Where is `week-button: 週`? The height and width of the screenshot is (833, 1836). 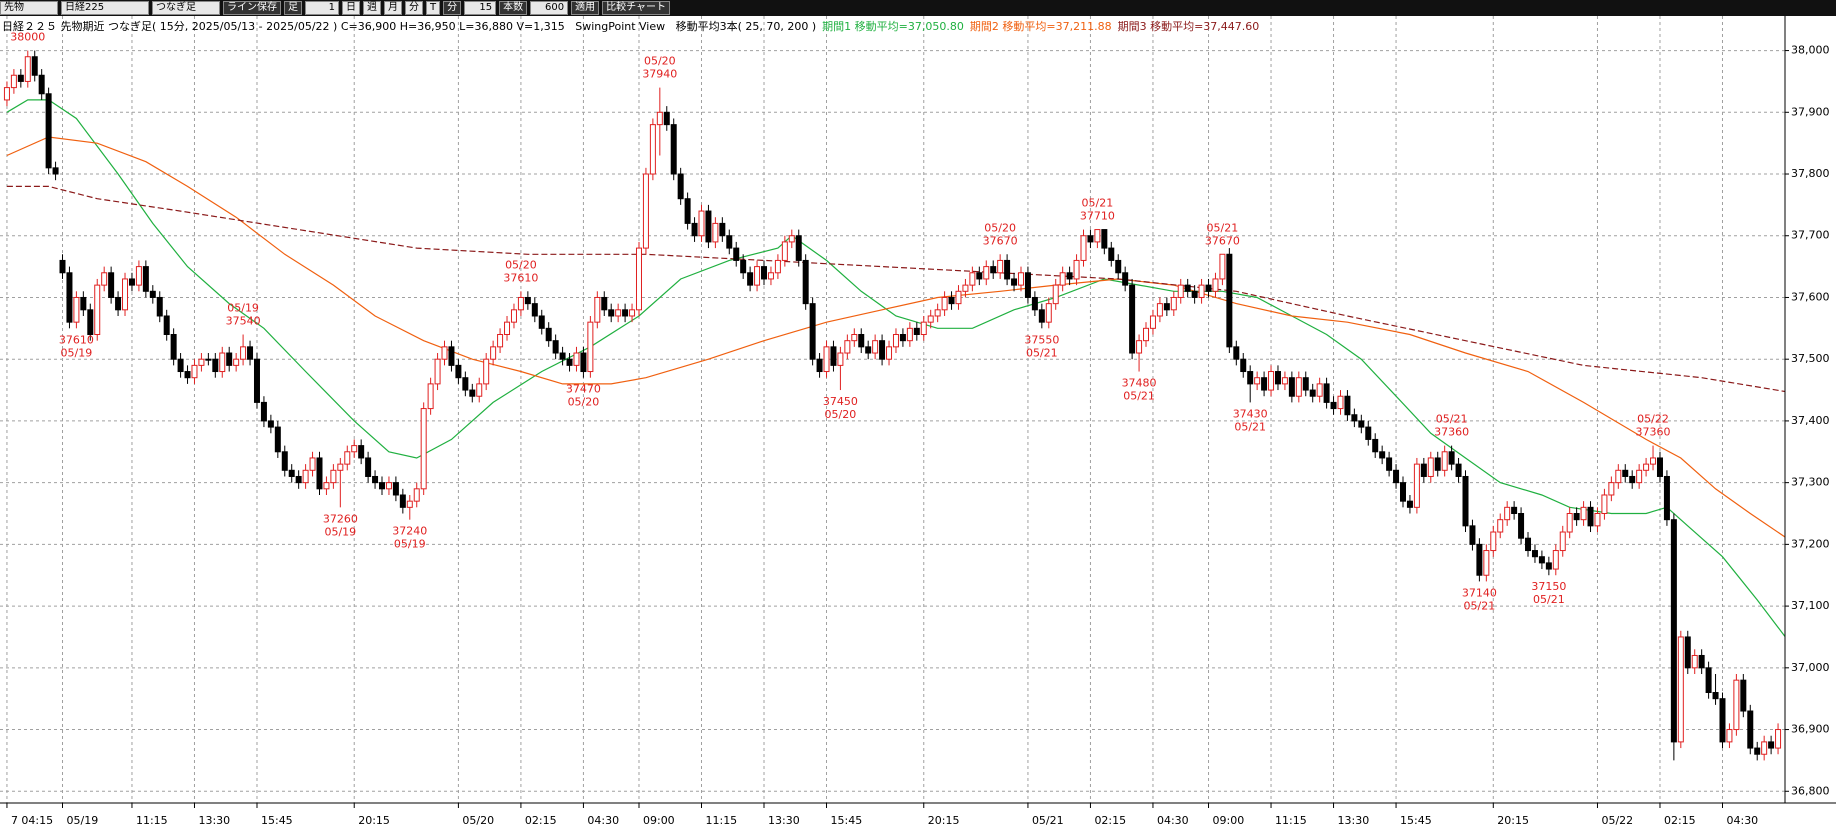
week-button: 週 is located at coordinates (372, 8).